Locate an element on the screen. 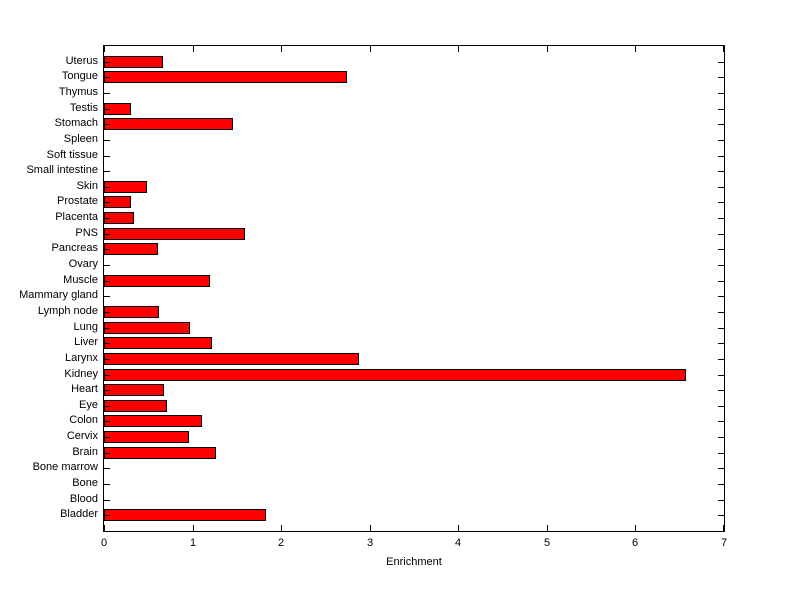 The width and height of the screenshot is (800, 599). bar-larynx is located at coordinates (231, 358).